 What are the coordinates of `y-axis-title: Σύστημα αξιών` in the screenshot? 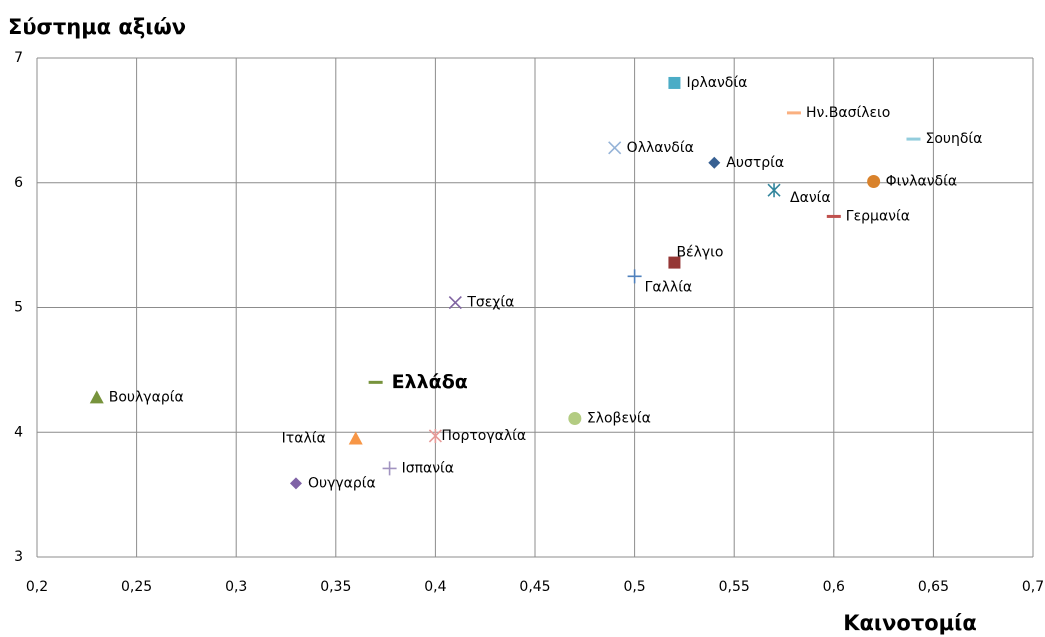 It's located at (97, 27).